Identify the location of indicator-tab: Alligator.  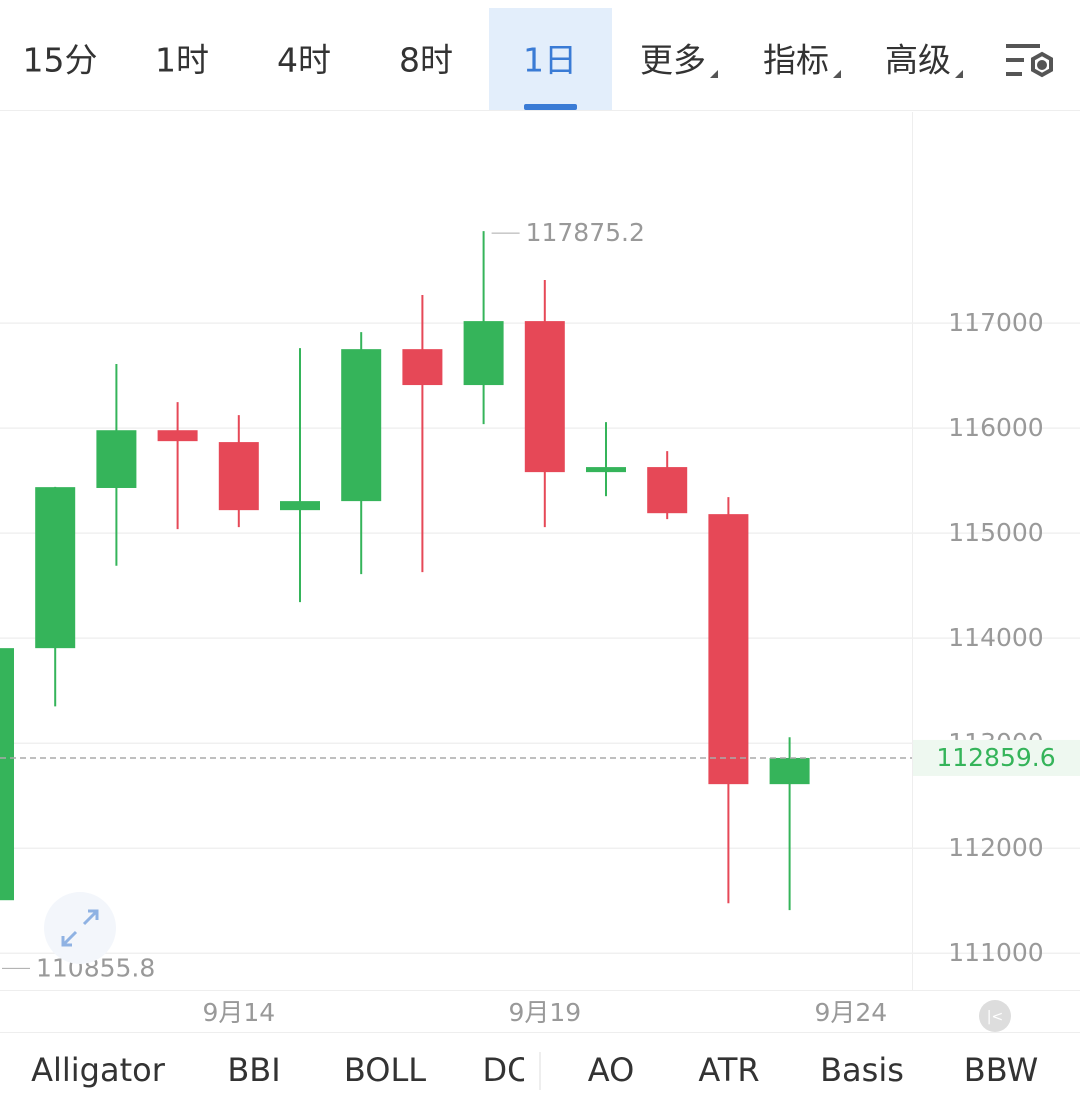
(98, 1070).